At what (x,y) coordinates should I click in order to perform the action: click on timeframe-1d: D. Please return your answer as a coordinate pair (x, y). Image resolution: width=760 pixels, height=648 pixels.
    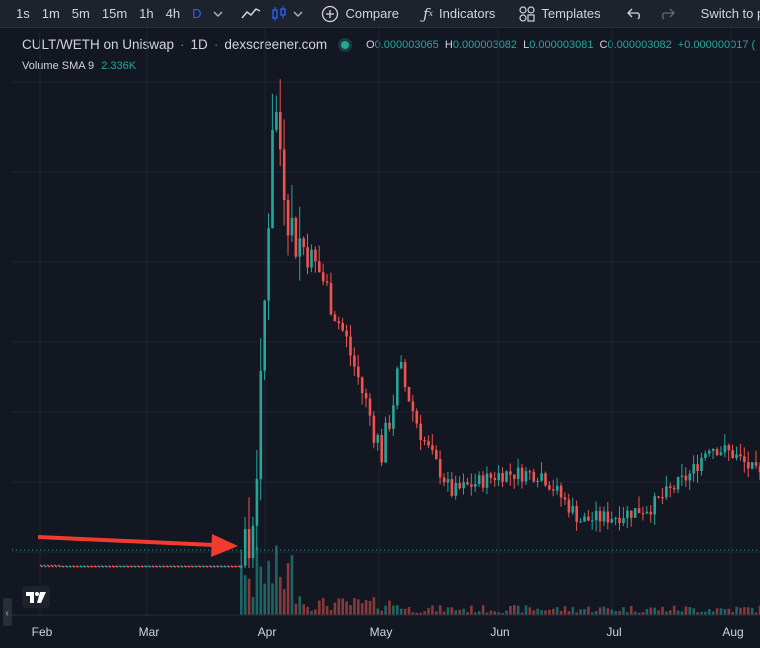
    Looking at the image, I should click on (197, 13).